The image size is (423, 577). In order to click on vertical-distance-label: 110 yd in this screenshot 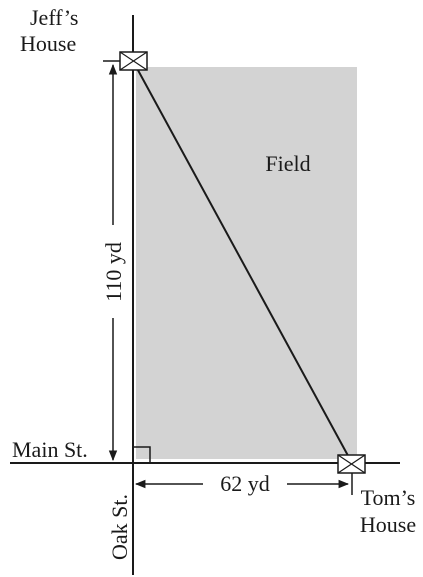, I will do `click(113, 272)`.